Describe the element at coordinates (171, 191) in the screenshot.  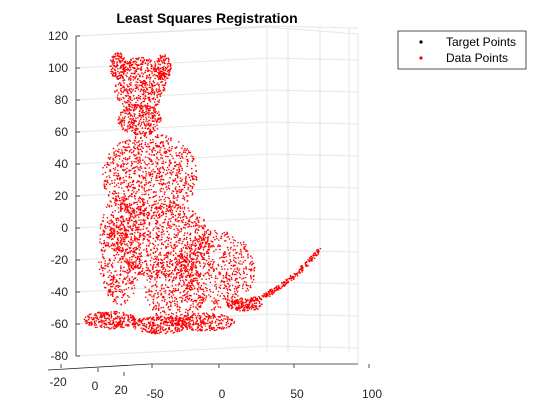
I see `z-gridline` at that location.